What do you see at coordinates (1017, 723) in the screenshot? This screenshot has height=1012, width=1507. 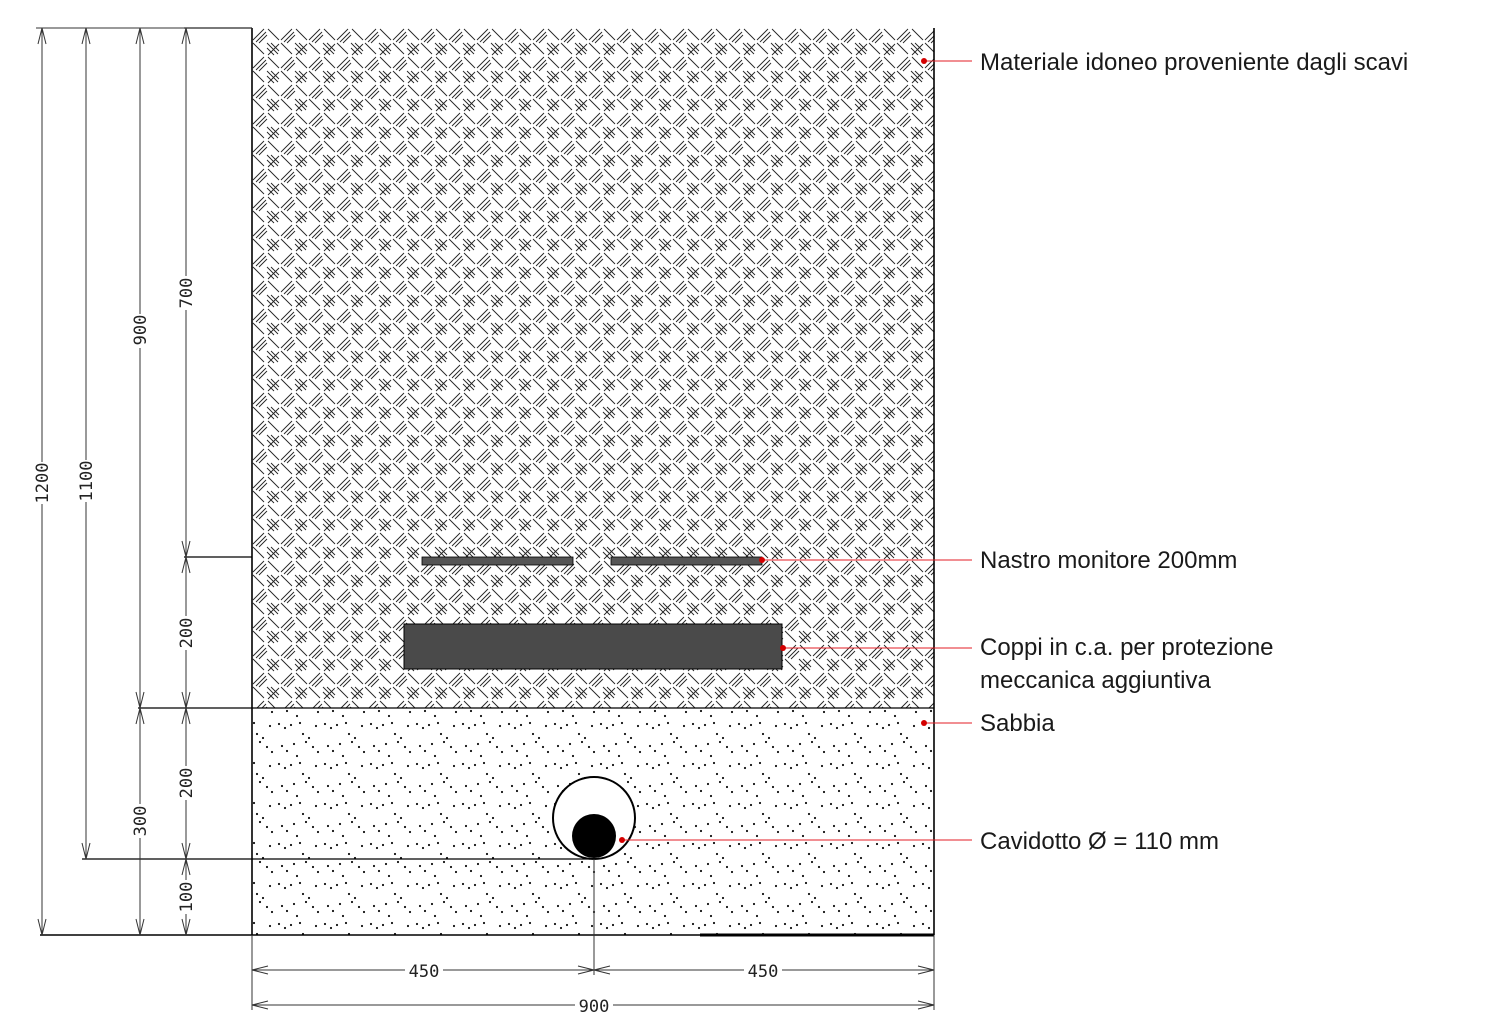 I see `label-sand: Sabbia` at bounding box center [1017, 723].